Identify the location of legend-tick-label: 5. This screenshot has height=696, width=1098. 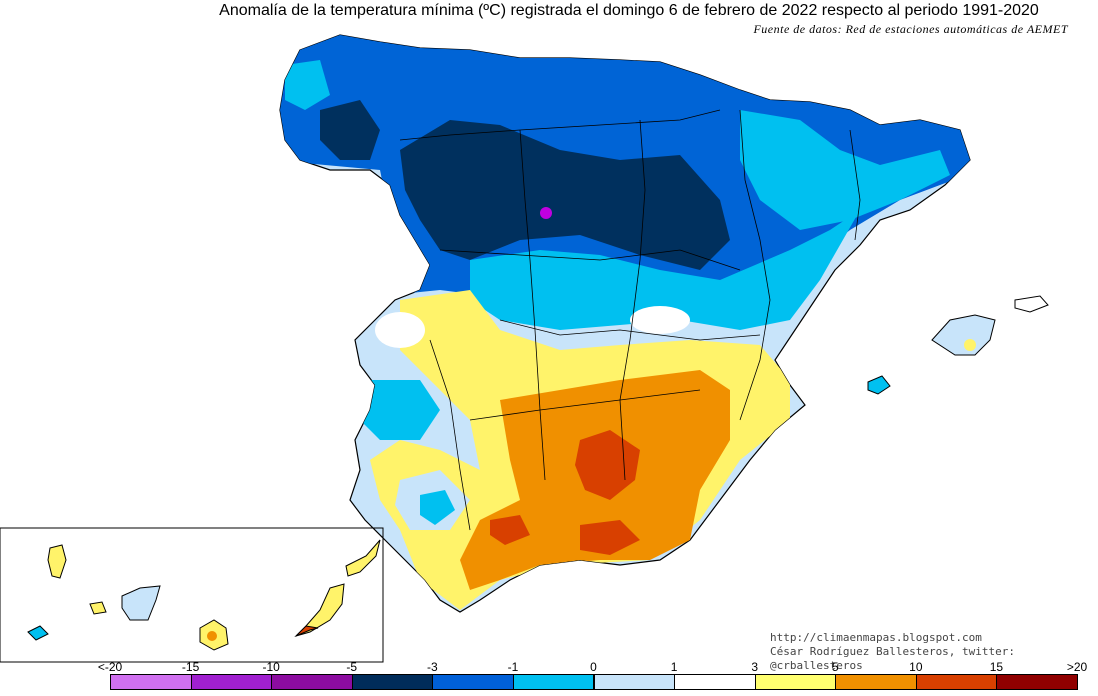
(835, 667).